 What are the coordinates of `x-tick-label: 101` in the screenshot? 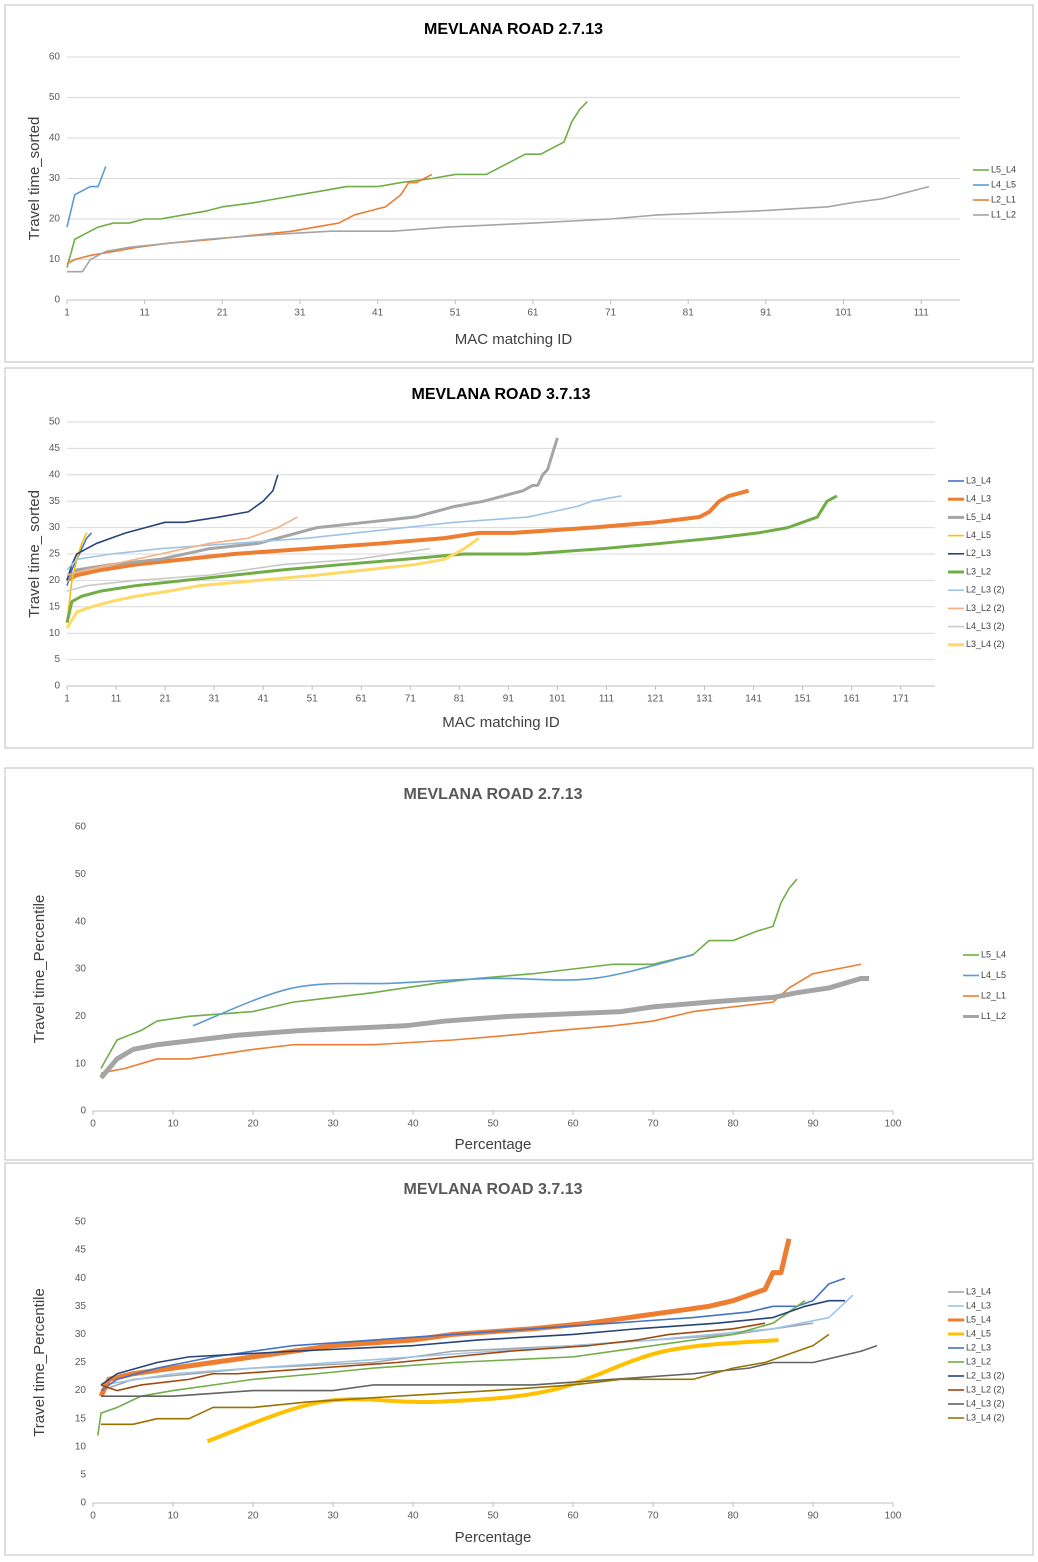 It's located at (557, 699).